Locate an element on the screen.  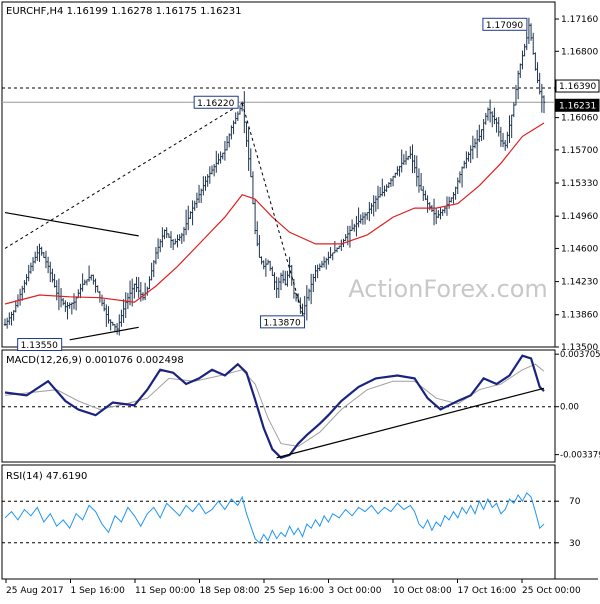
y-tick-label: 1.14230 is located at coordinates (579, 283).